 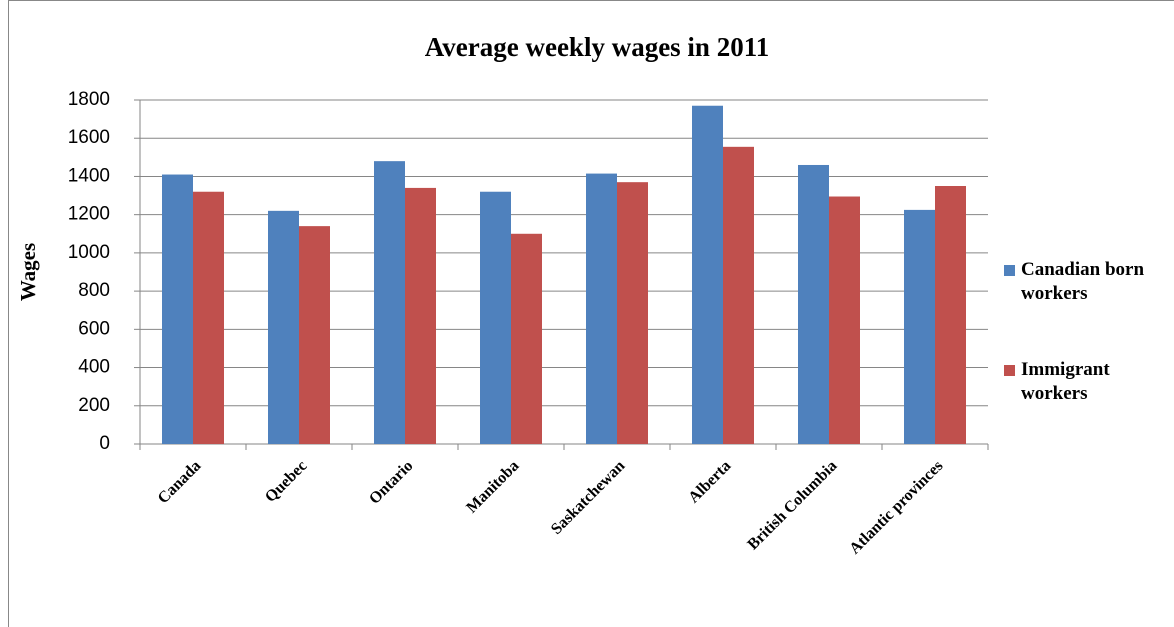 I want to click on legend-item: Immigrant workers, so click(x=1089, y=382).